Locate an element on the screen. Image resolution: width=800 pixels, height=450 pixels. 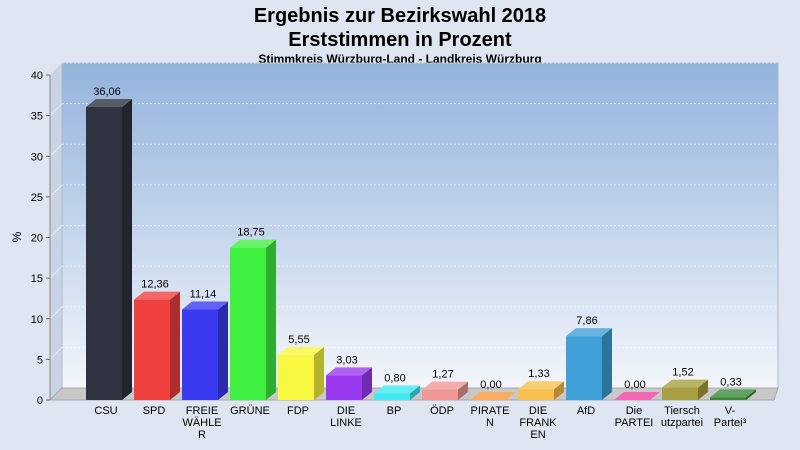
value-label: 11,14 is located at coordinates (203, 294).